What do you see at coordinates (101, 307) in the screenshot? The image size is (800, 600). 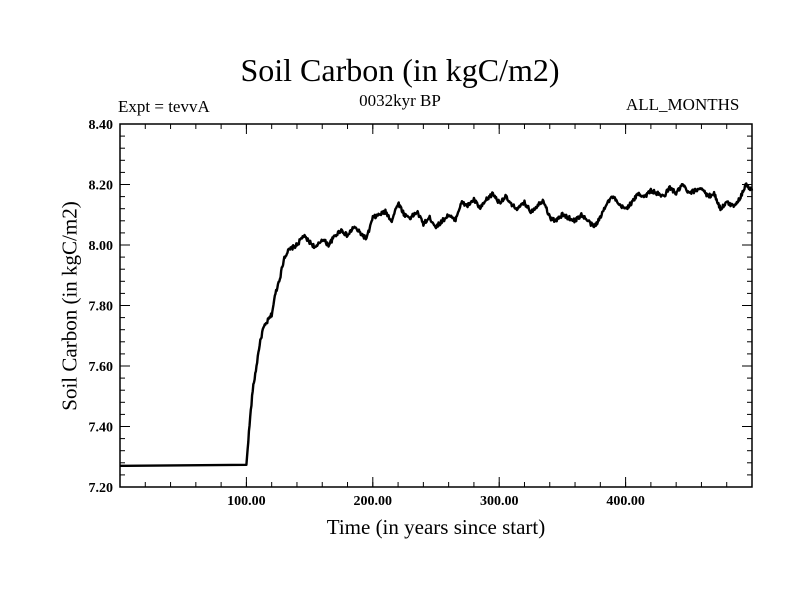 I see `y-tick-label: 7.80` at bounding box center [101, 307].